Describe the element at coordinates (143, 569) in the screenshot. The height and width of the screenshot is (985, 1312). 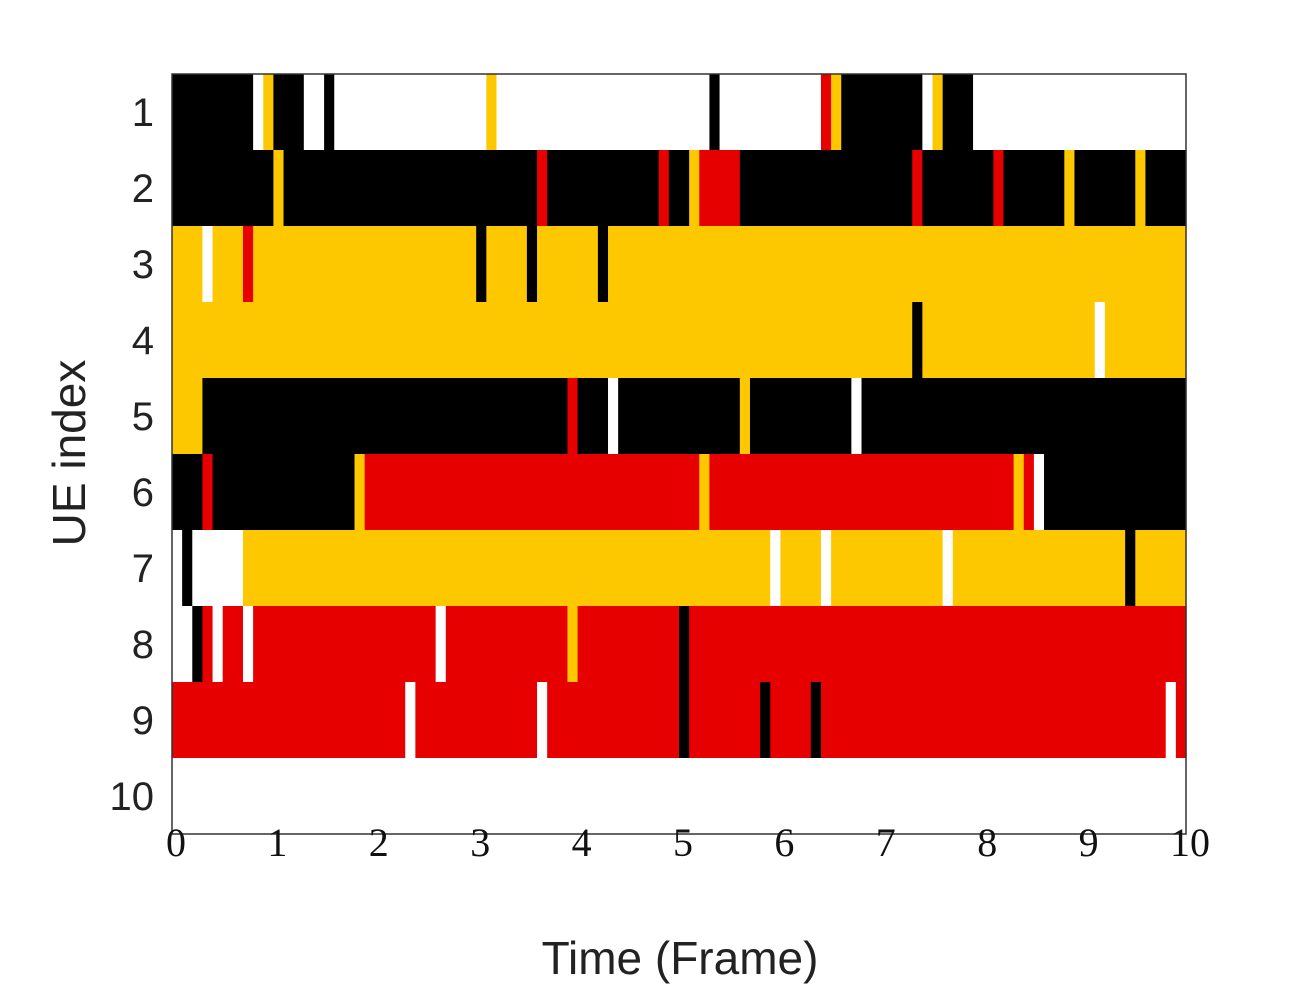
I see `y-tick-label: 7` at that location.